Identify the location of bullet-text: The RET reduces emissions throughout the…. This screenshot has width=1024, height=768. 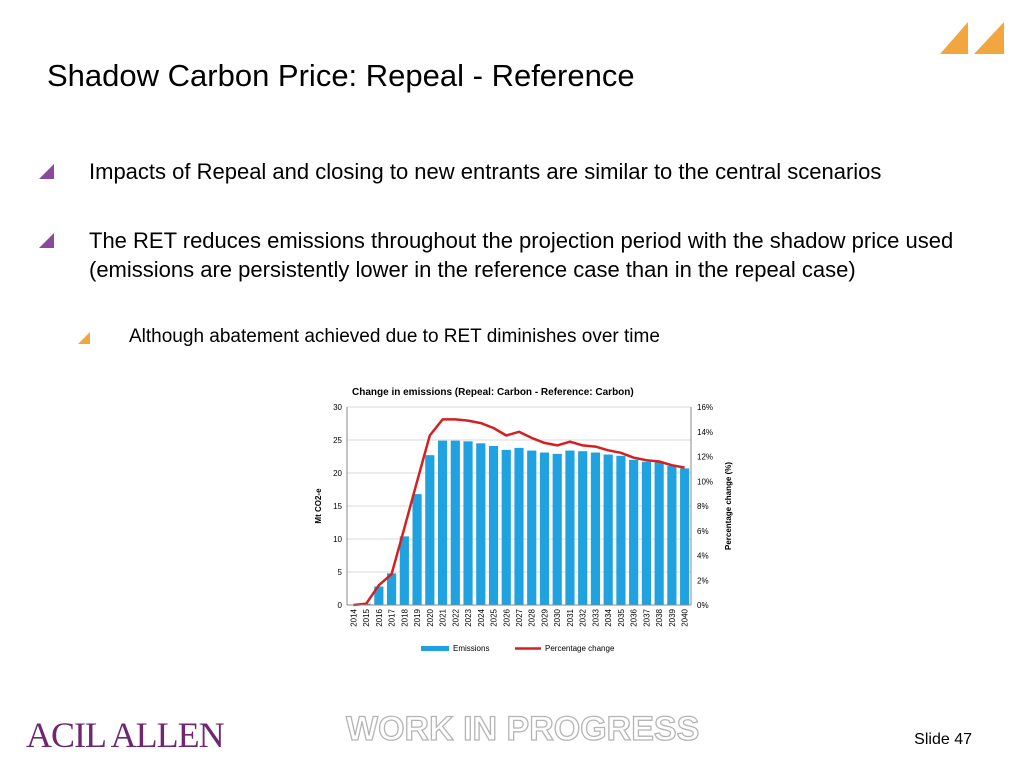
(521, 255).